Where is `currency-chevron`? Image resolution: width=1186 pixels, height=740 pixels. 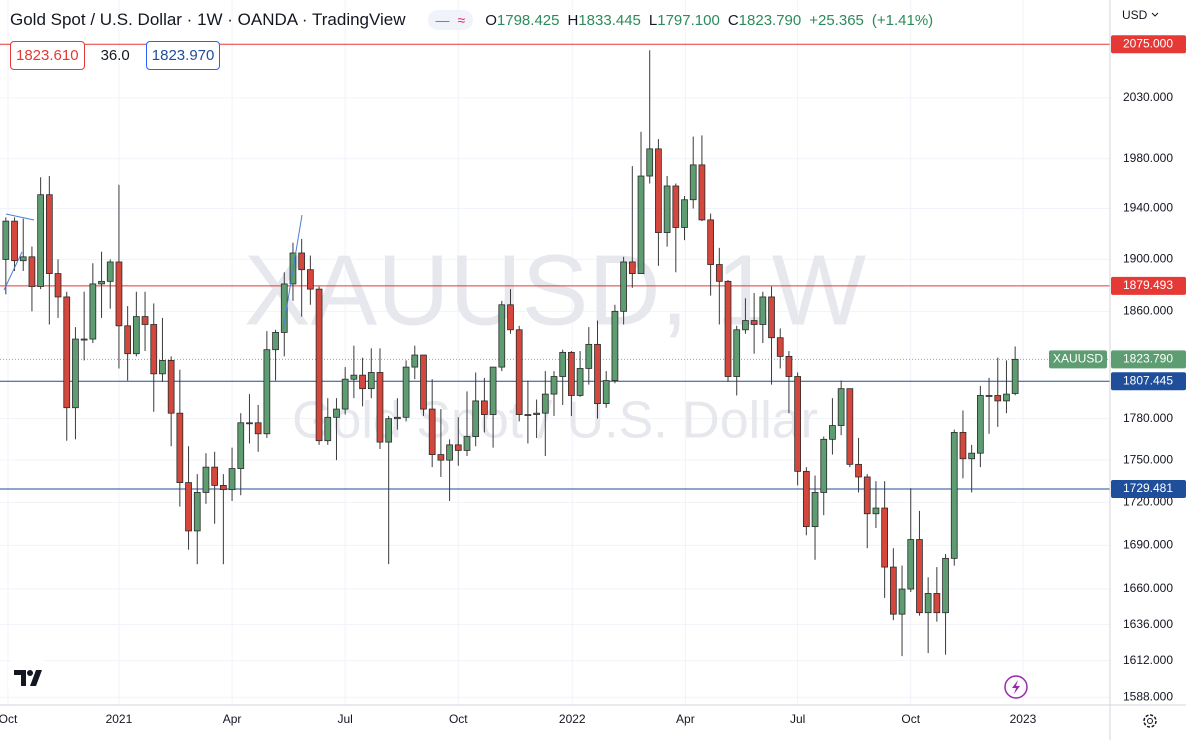
currency-chevron is located at coordinates (1155, 14).